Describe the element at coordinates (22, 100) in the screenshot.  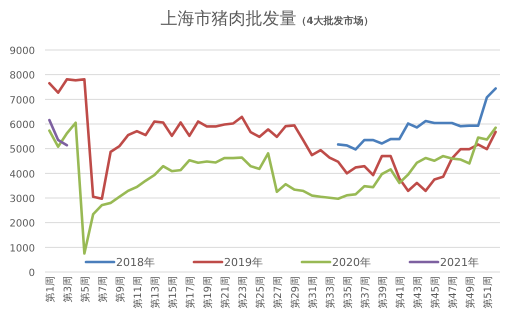
I see `y-tick-label: 7000` at that location.